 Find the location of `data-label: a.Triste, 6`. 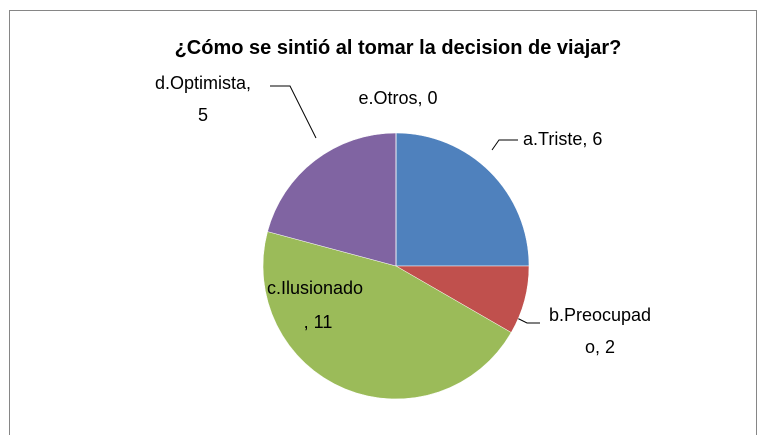

data-label: a.Triste, 6 is located at coordinates (562, 139).